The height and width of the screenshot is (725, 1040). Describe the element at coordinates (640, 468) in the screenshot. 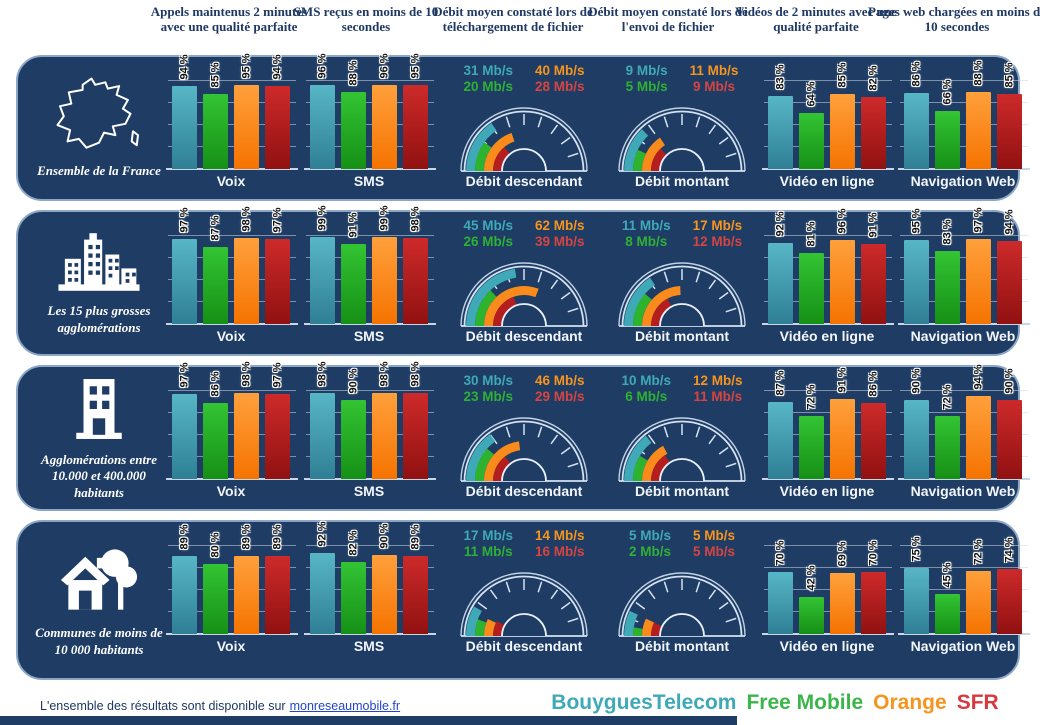

I see `gauge-band-free-mobile` at that location.